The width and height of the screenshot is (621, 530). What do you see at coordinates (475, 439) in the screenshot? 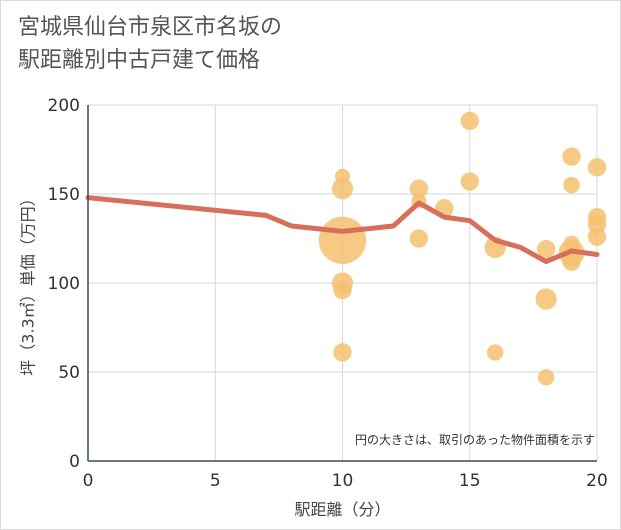
I see `bubble-size-note: 円の大きさは、取引のあった物件面積を示す` at bounding box center [475, 439].